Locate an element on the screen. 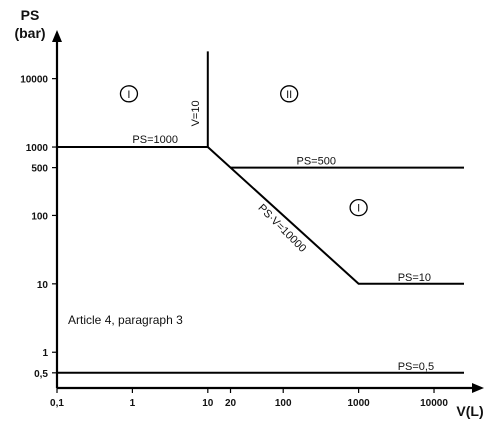  x-tick-label-4: 20 is located at coordinates (231, 403).